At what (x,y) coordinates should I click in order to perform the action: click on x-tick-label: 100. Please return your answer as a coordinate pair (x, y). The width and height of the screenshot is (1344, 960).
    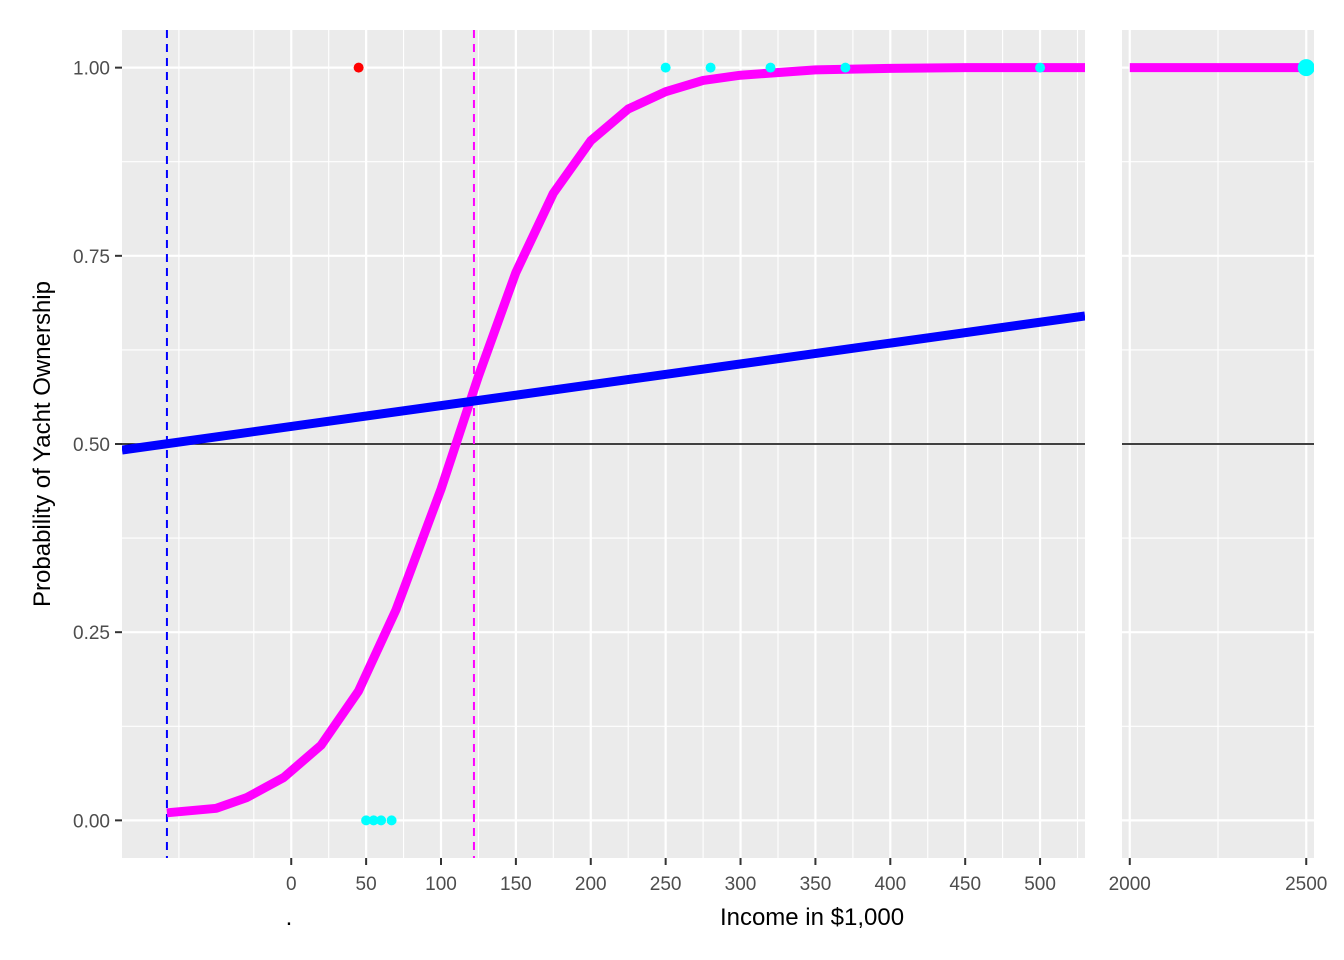
    Looking at the image, I should click on (441, 884).